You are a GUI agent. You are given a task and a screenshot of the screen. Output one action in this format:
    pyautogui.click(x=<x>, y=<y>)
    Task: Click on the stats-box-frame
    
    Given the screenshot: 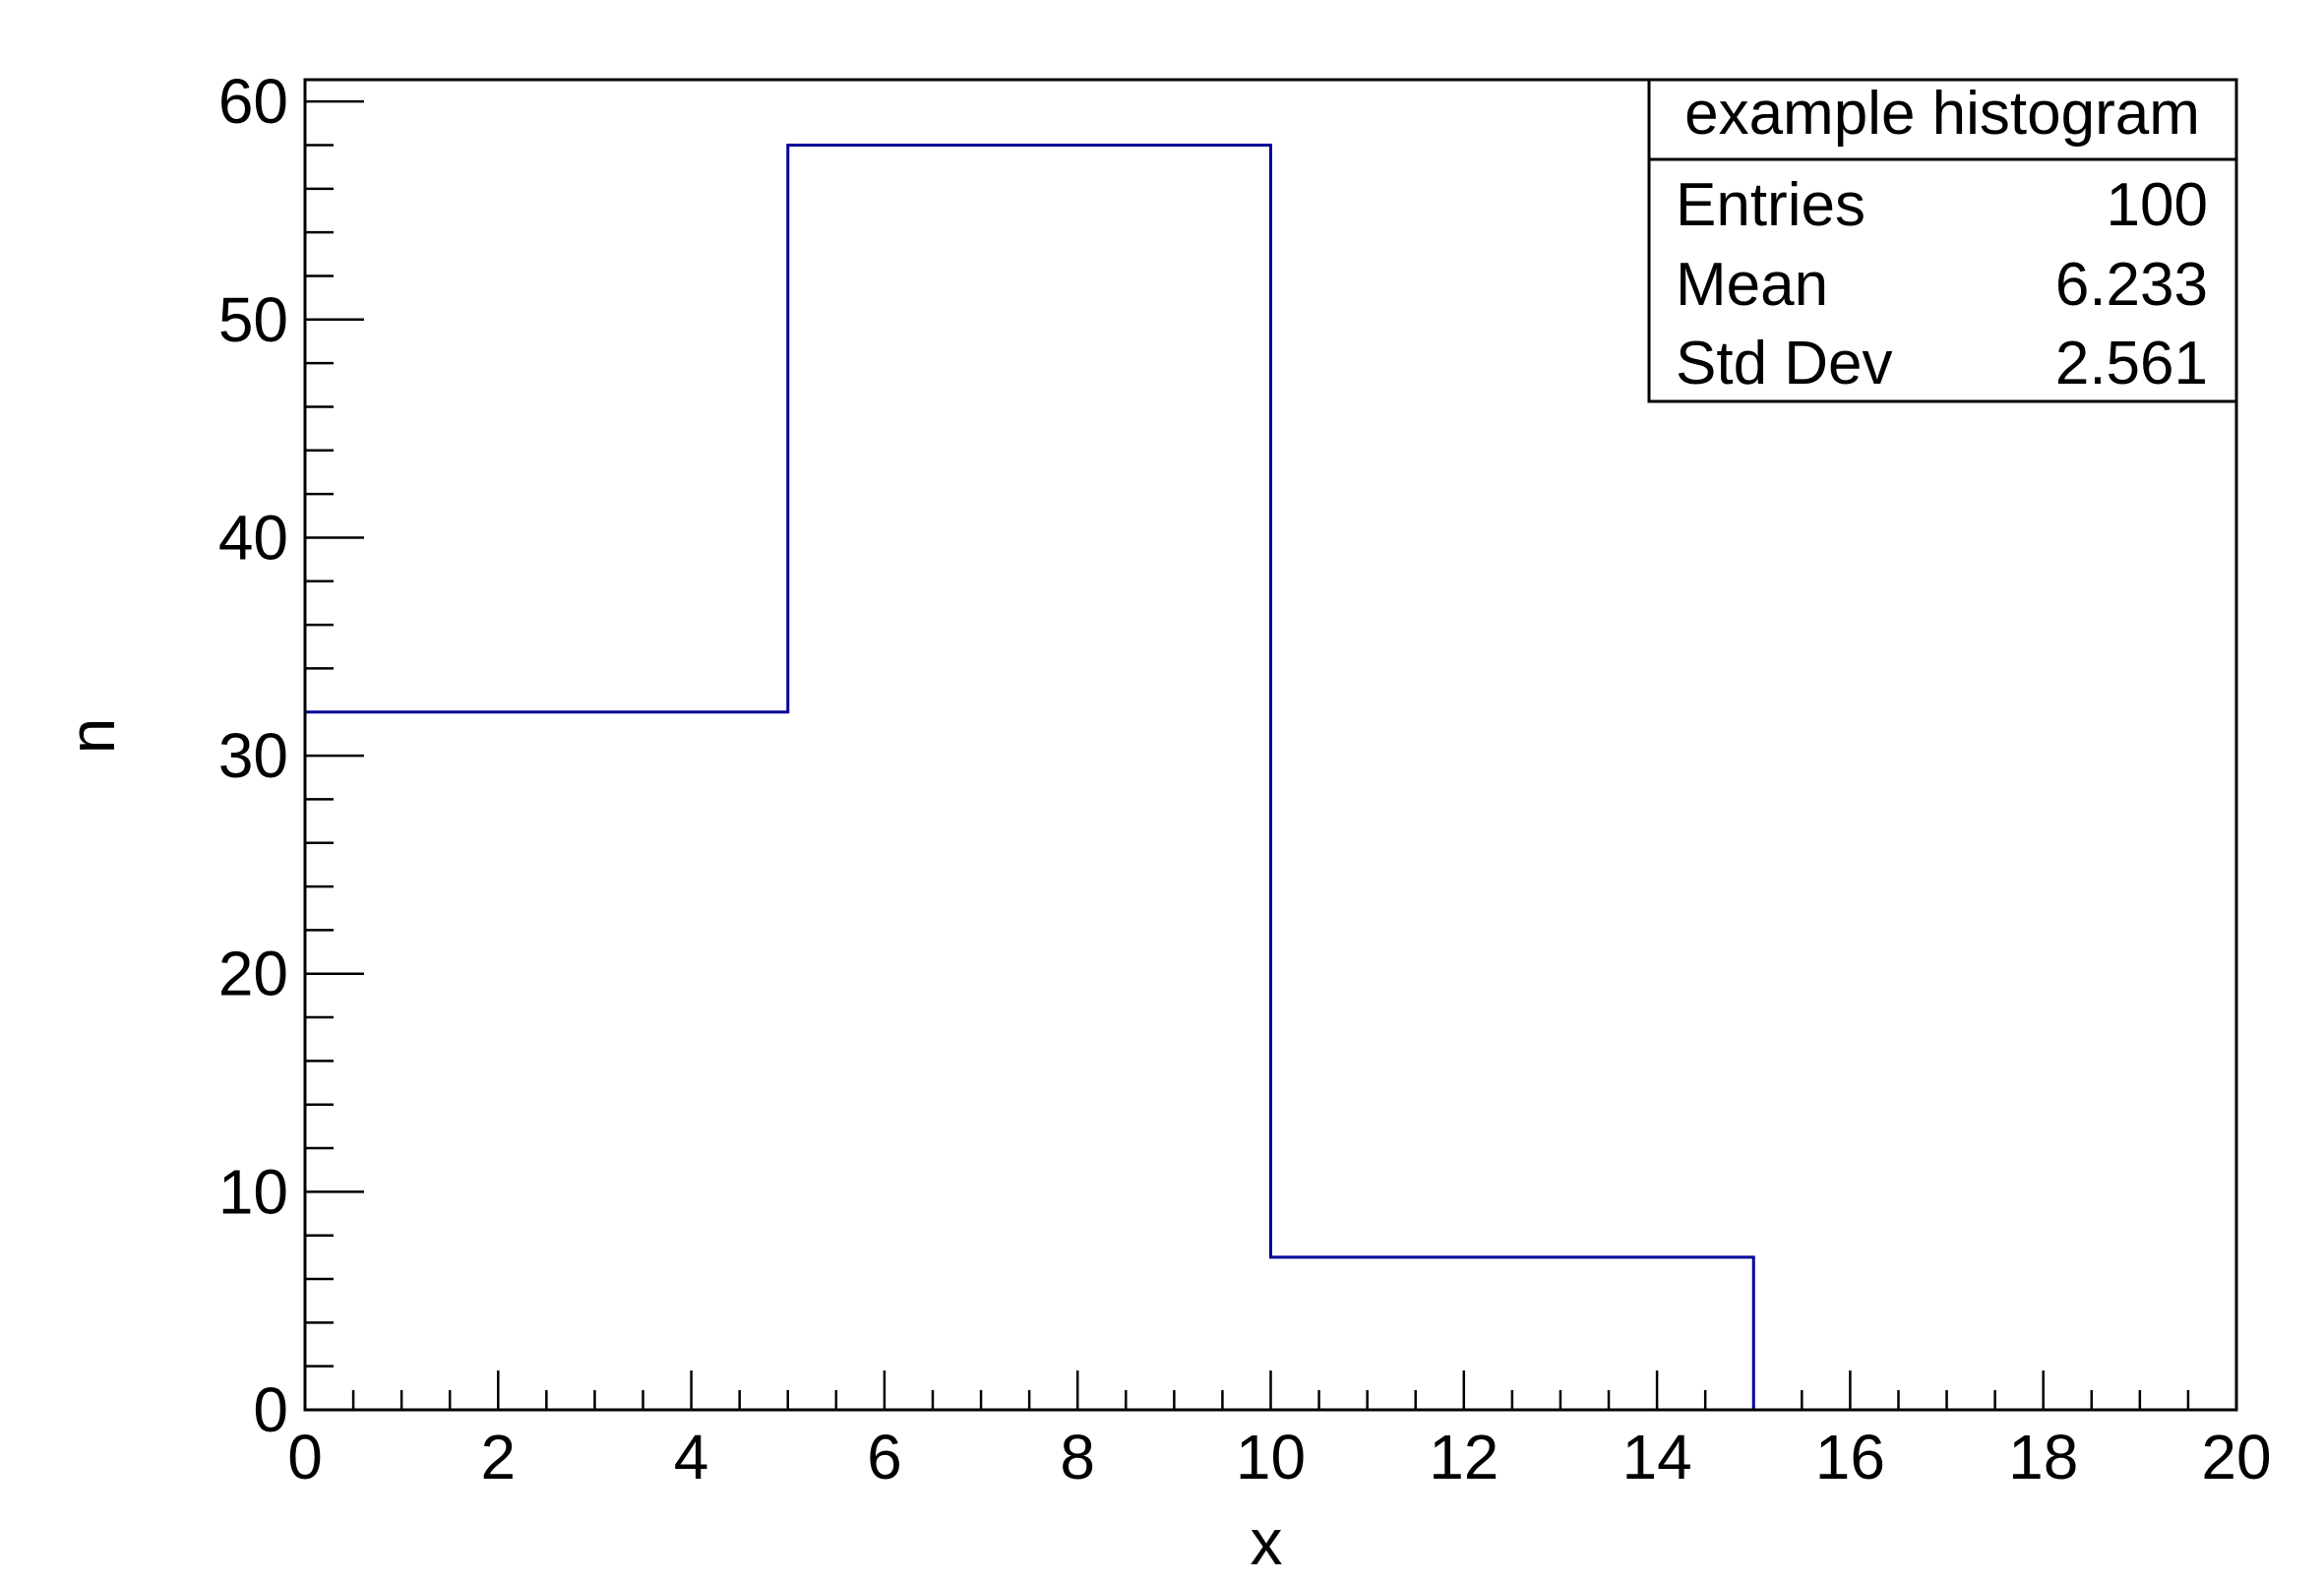 What is the action you would take?
    pyautogui.click(x=1942, y=241)
    